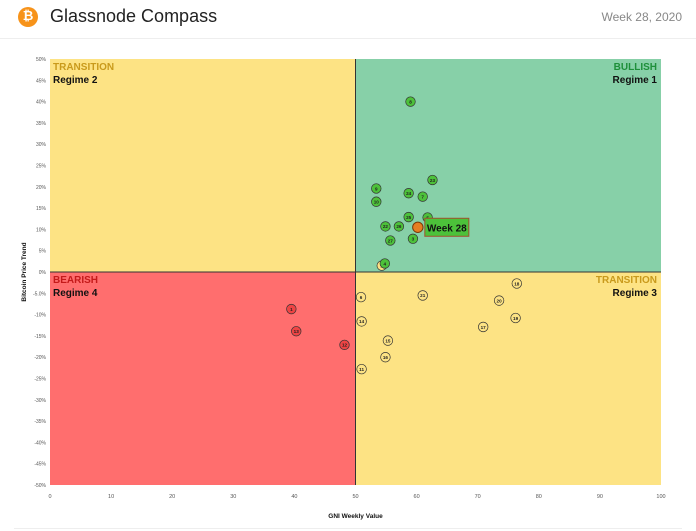 This screenshot has width=696, height=531. I want to click on data-point-label: 16, so click(386, 357).